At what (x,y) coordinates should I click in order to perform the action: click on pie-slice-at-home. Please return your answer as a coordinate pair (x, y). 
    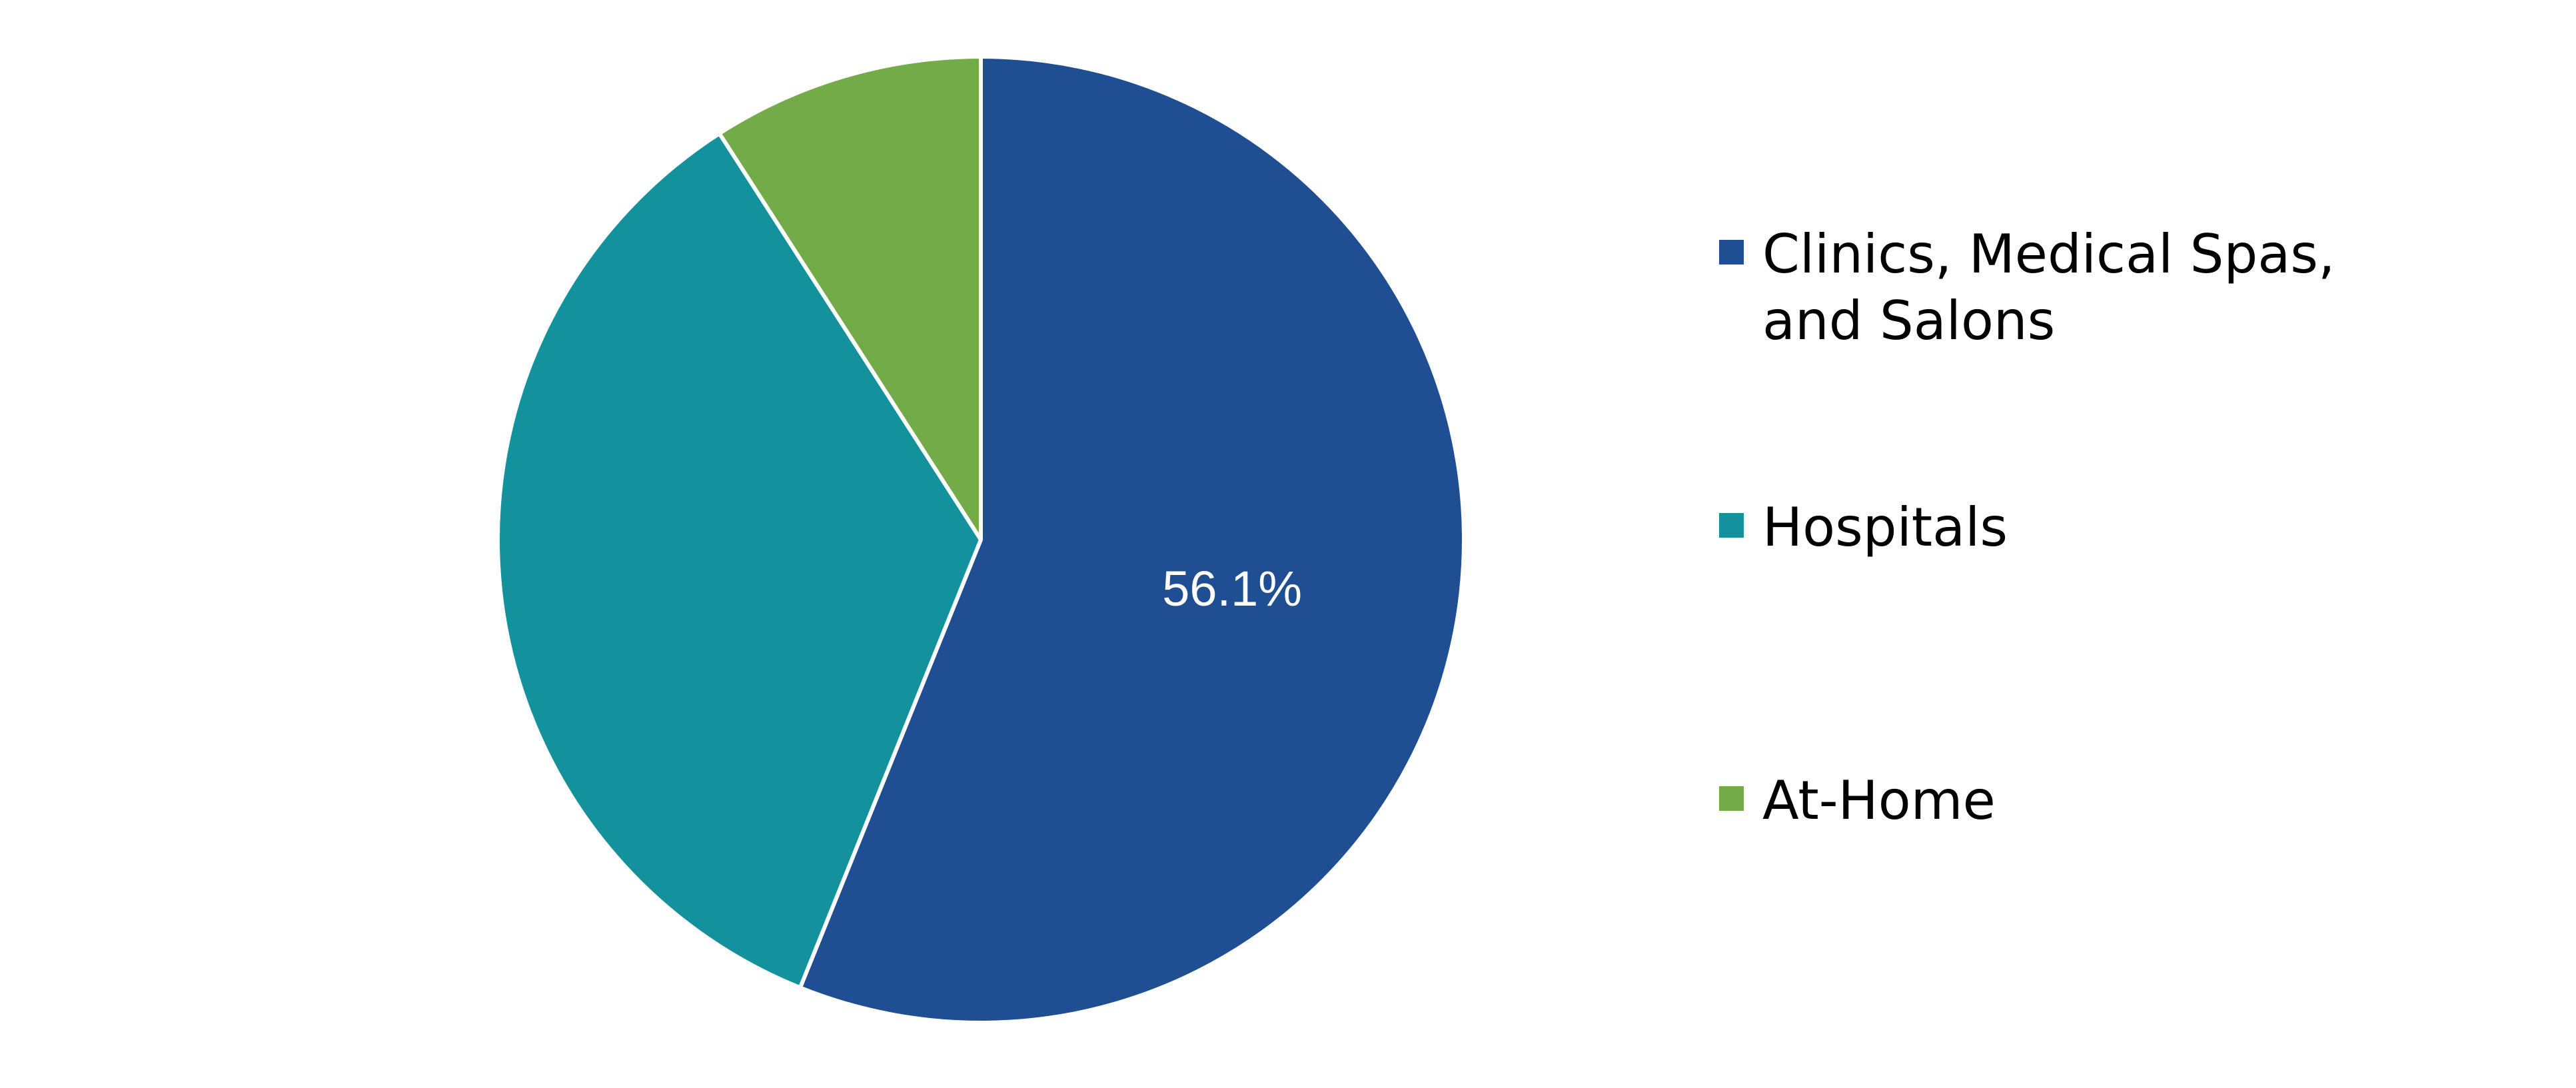
    Looking at the image, I should click on (850, 298).